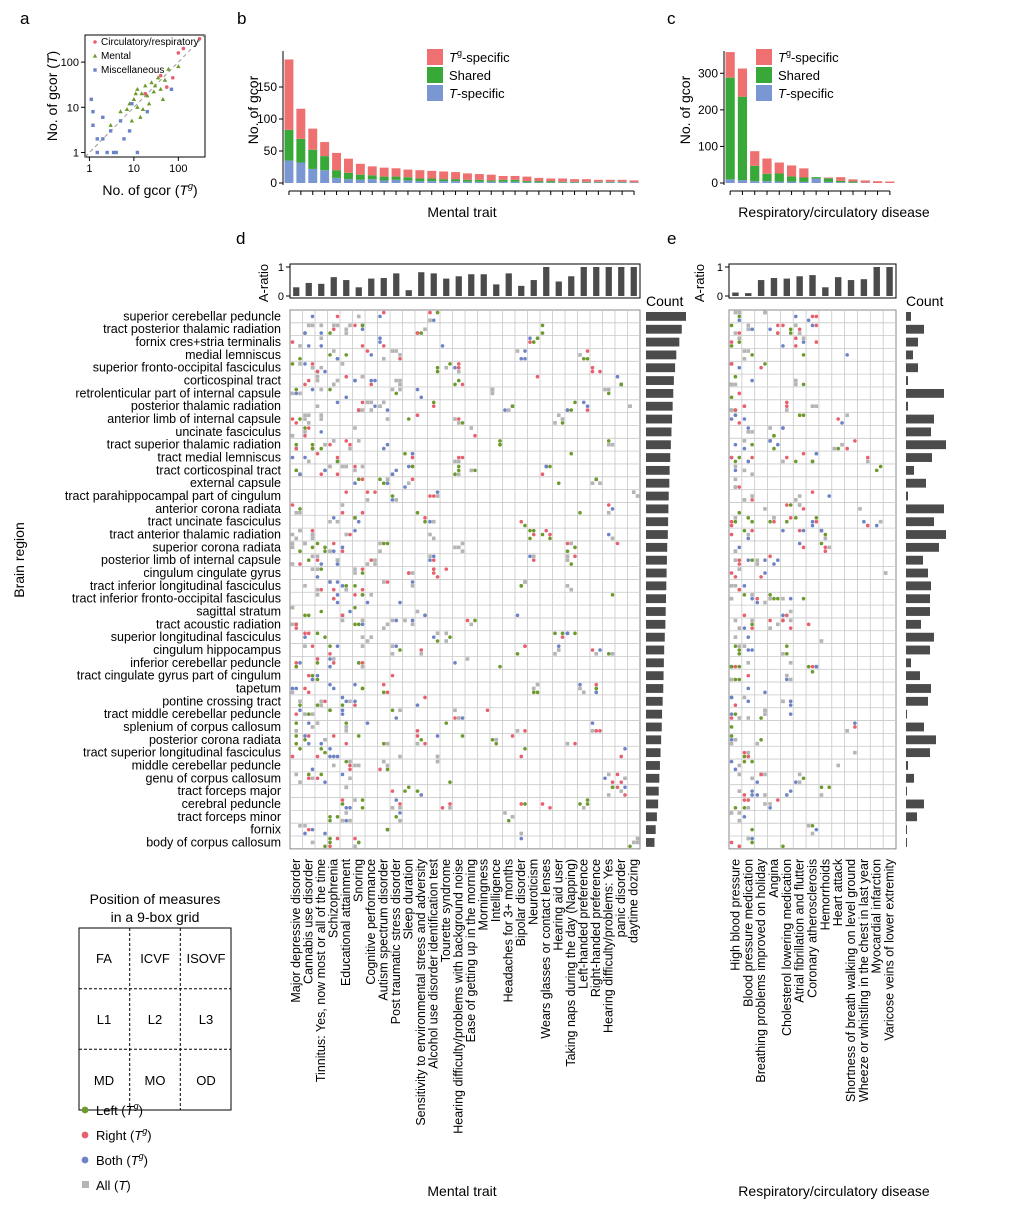  What do you see at coordinates (132, 70) in the screenshot?
I see `legend-label: Miscellaneous` at bounding box center [132, 70].